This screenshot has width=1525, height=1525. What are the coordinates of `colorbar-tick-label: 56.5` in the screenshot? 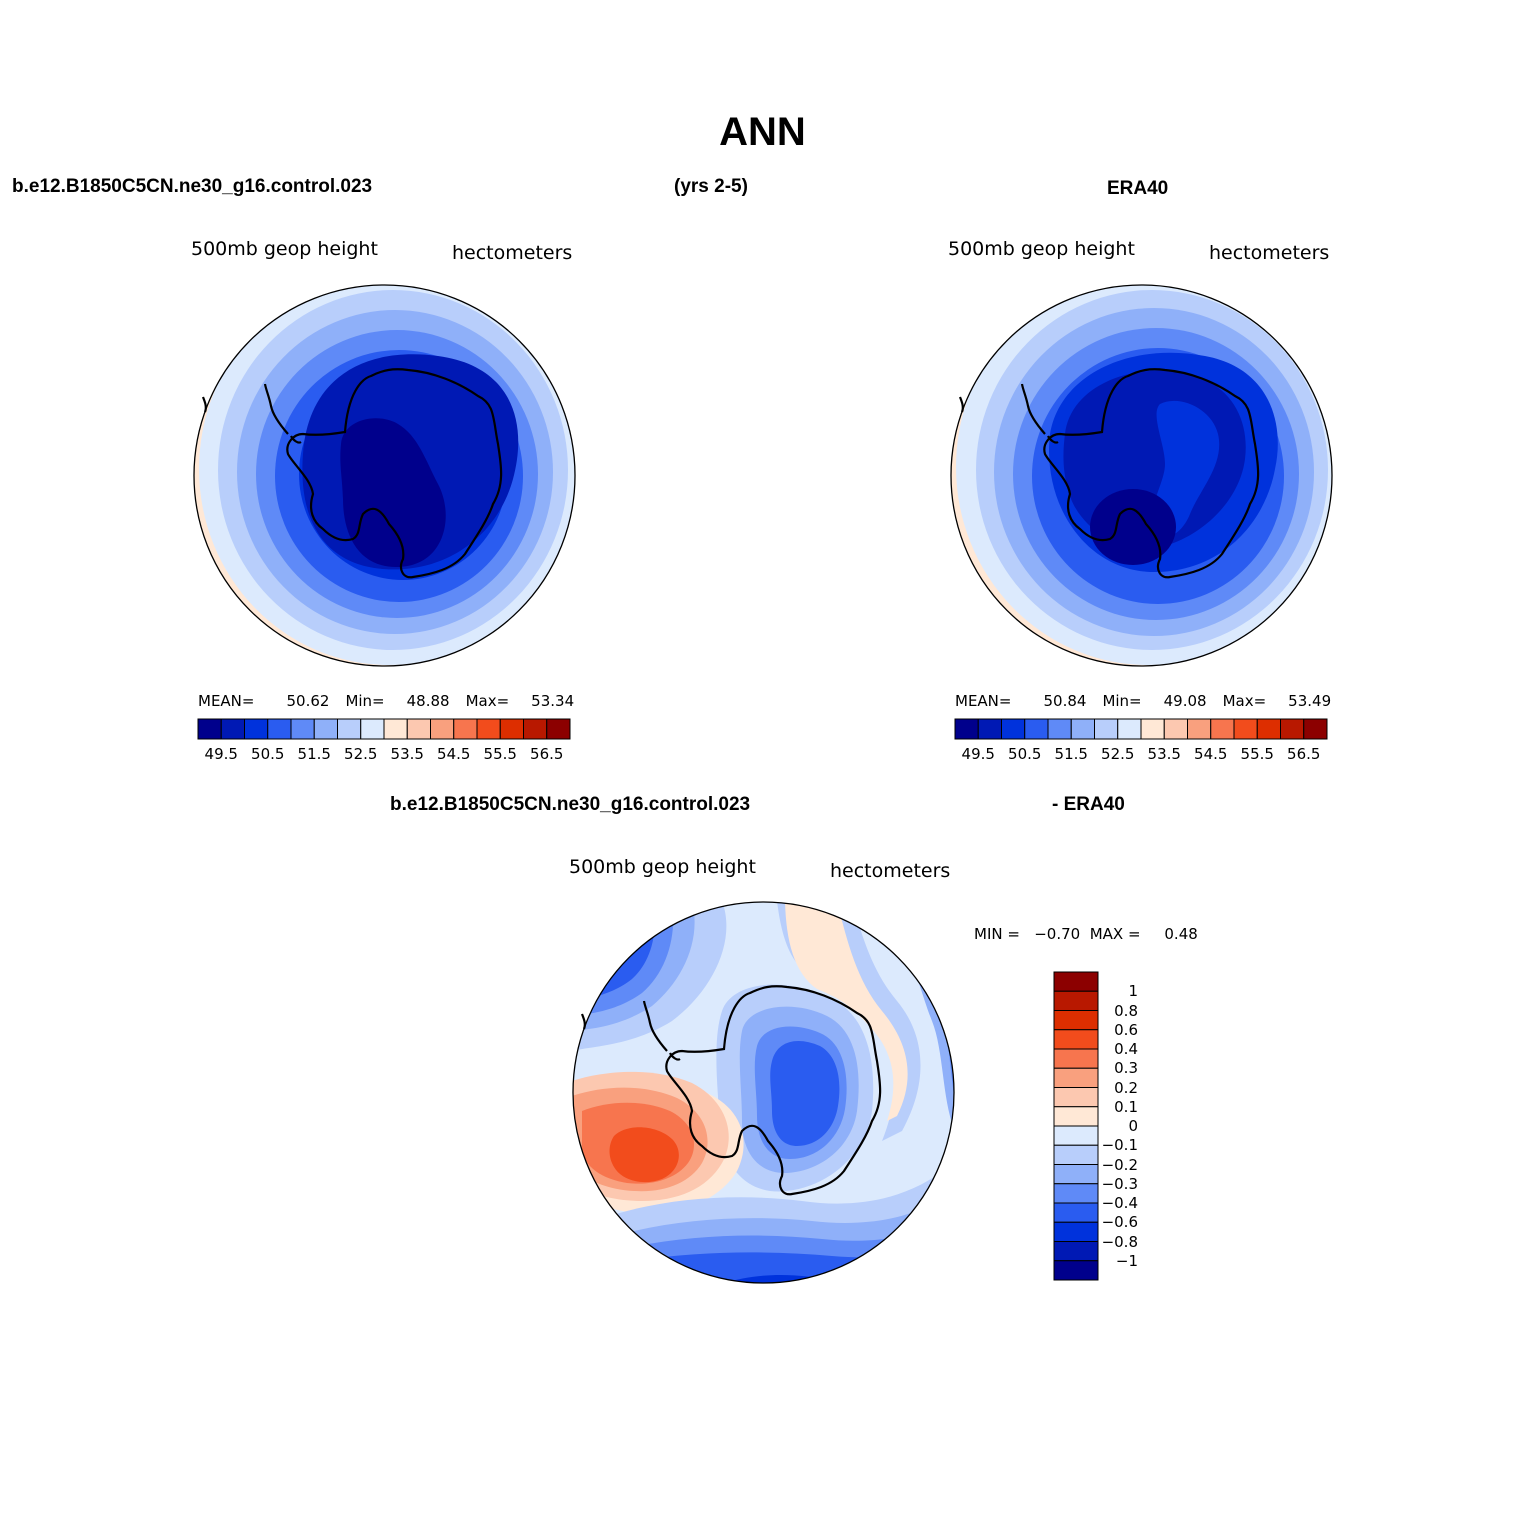 It's located at (547, 754).